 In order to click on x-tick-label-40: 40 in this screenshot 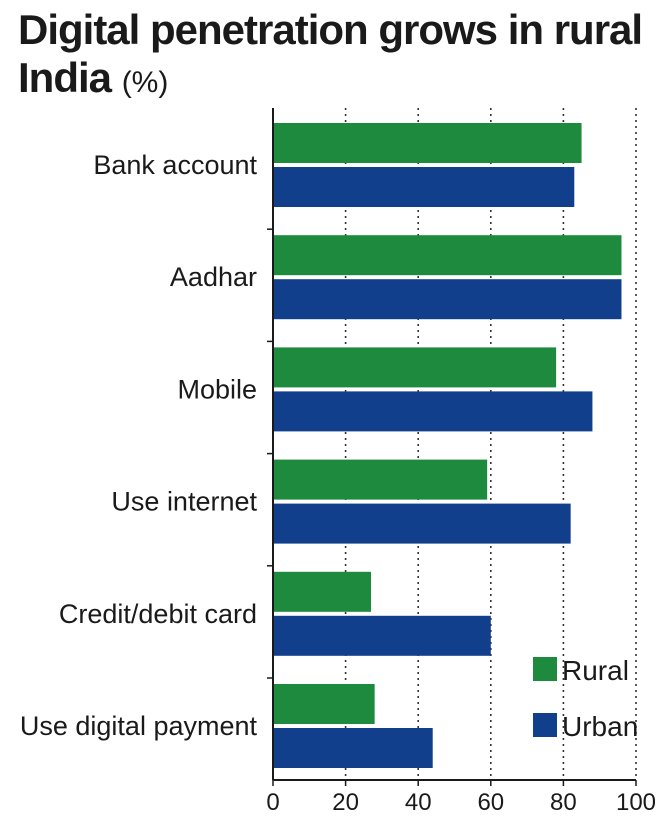, I will do `click(418, 802)`.